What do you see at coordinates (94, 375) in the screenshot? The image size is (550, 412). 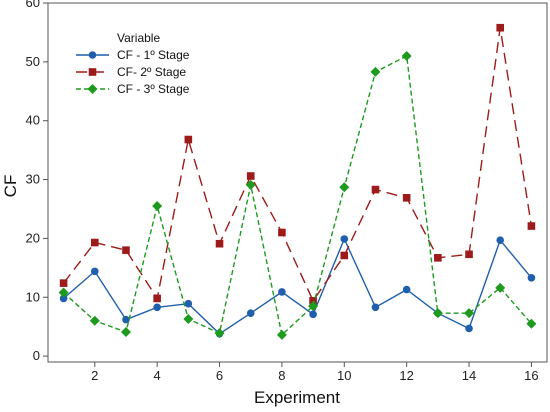 I see `x-tick-label: 2` at bounding box center [94, 375].